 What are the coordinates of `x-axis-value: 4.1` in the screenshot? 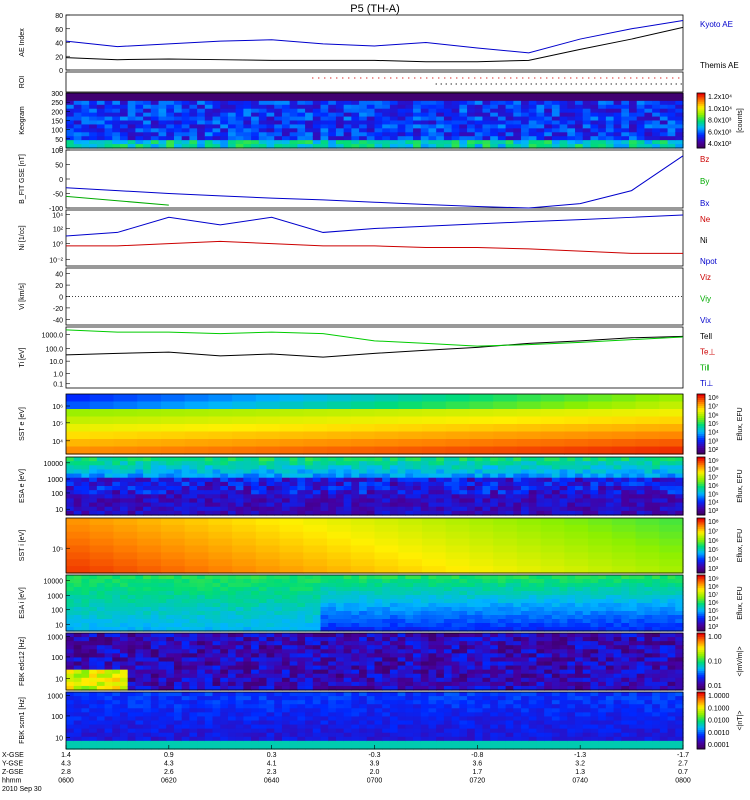 It's located at (272, 764).